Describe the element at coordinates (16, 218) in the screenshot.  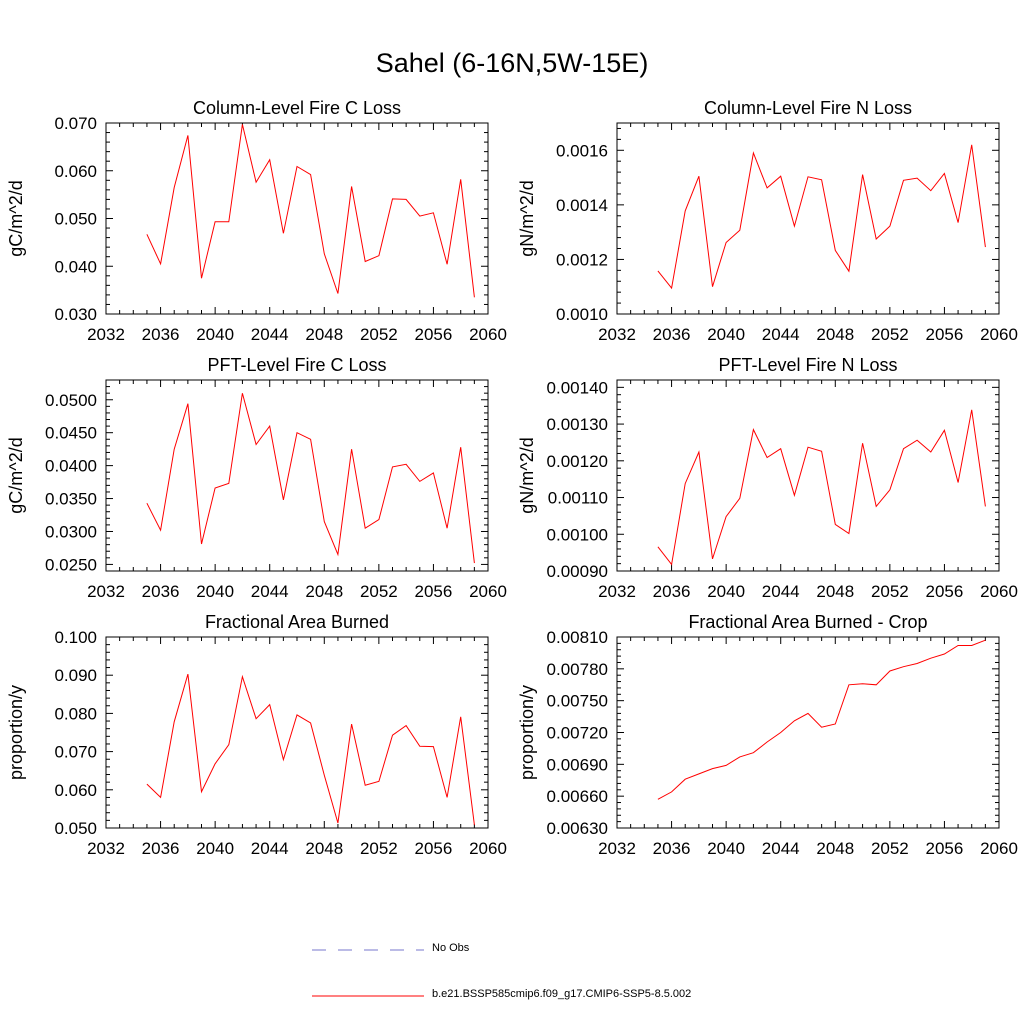
I see `y-axis-label: gC/m^2/d` at that location.